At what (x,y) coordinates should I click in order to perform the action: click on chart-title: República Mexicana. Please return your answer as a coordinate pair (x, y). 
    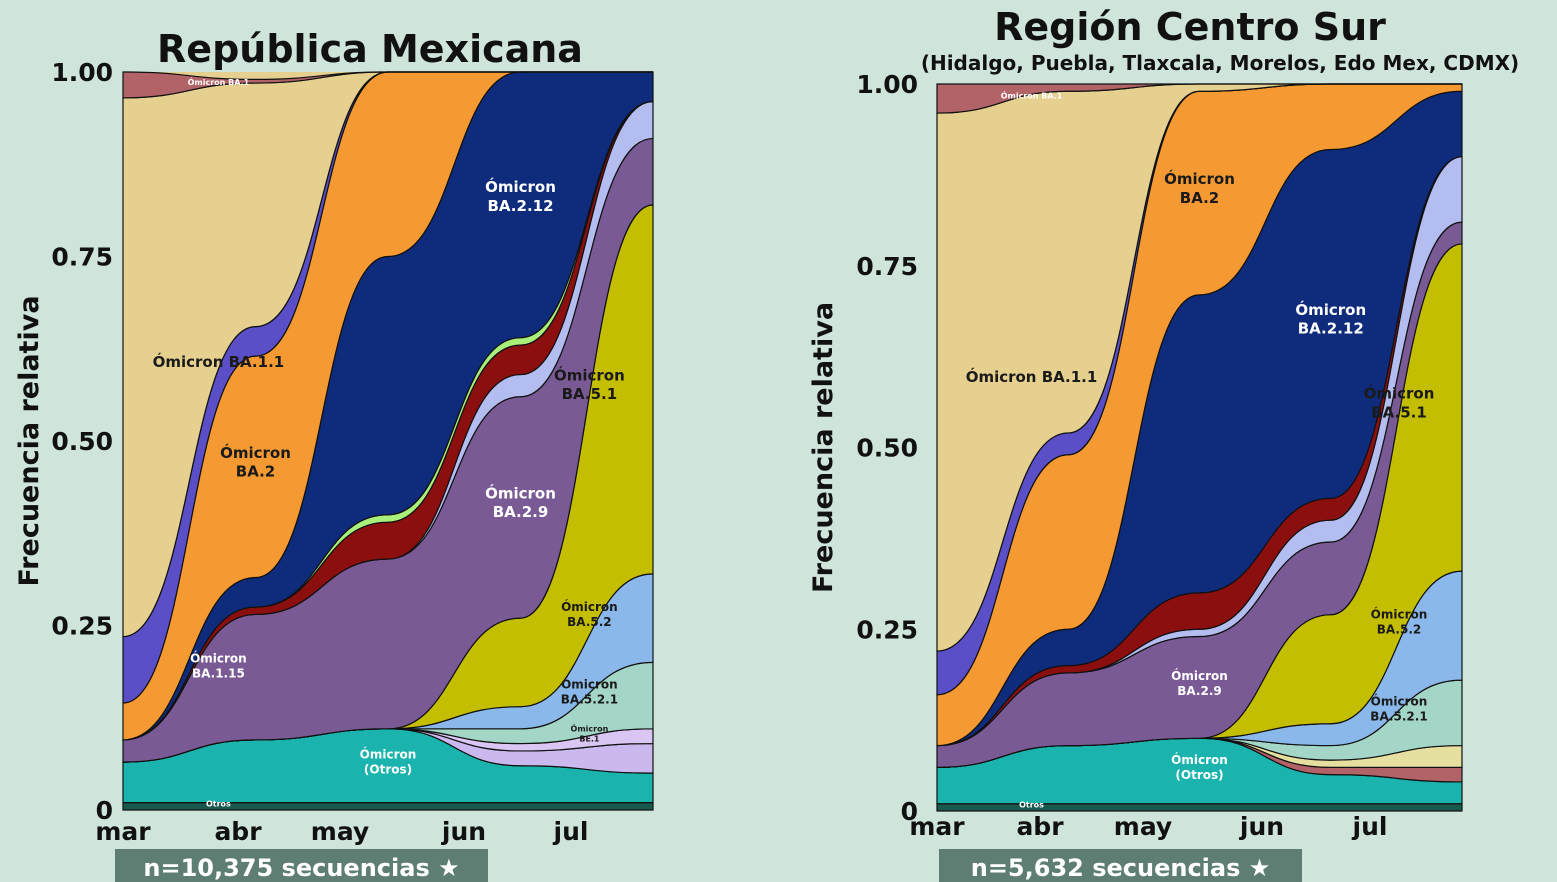
    Looking at the image, I should click on (370, 49).